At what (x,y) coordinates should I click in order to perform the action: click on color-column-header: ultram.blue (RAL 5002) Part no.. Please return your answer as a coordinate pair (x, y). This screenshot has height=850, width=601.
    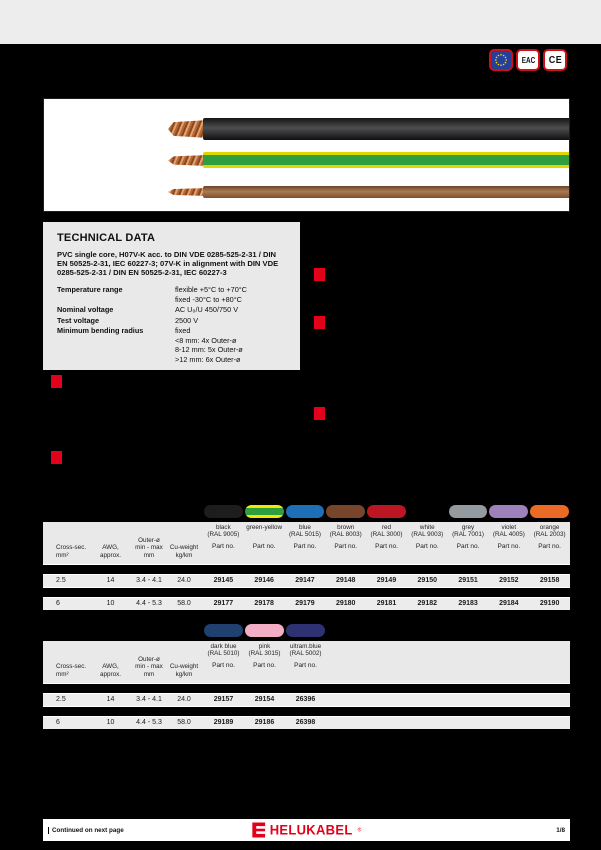
    Looking at the image, I should click on (305, 662).